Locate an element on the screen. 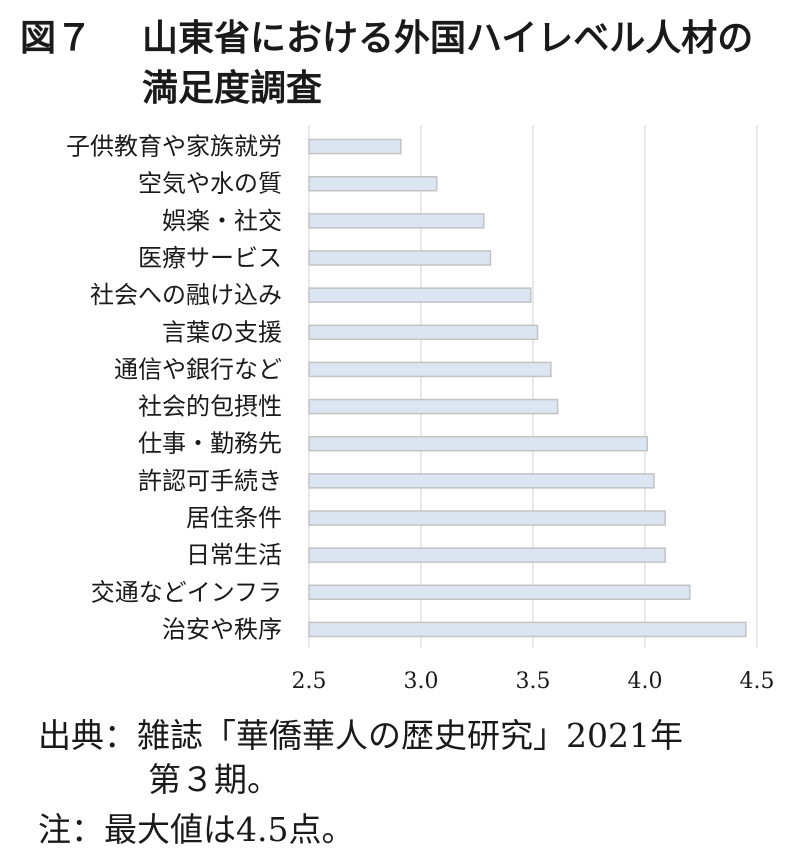 Image resolution: width=806 pixels, height=867 pixels. category-label: 言葉の支援 is located at coordinates (222, 332).